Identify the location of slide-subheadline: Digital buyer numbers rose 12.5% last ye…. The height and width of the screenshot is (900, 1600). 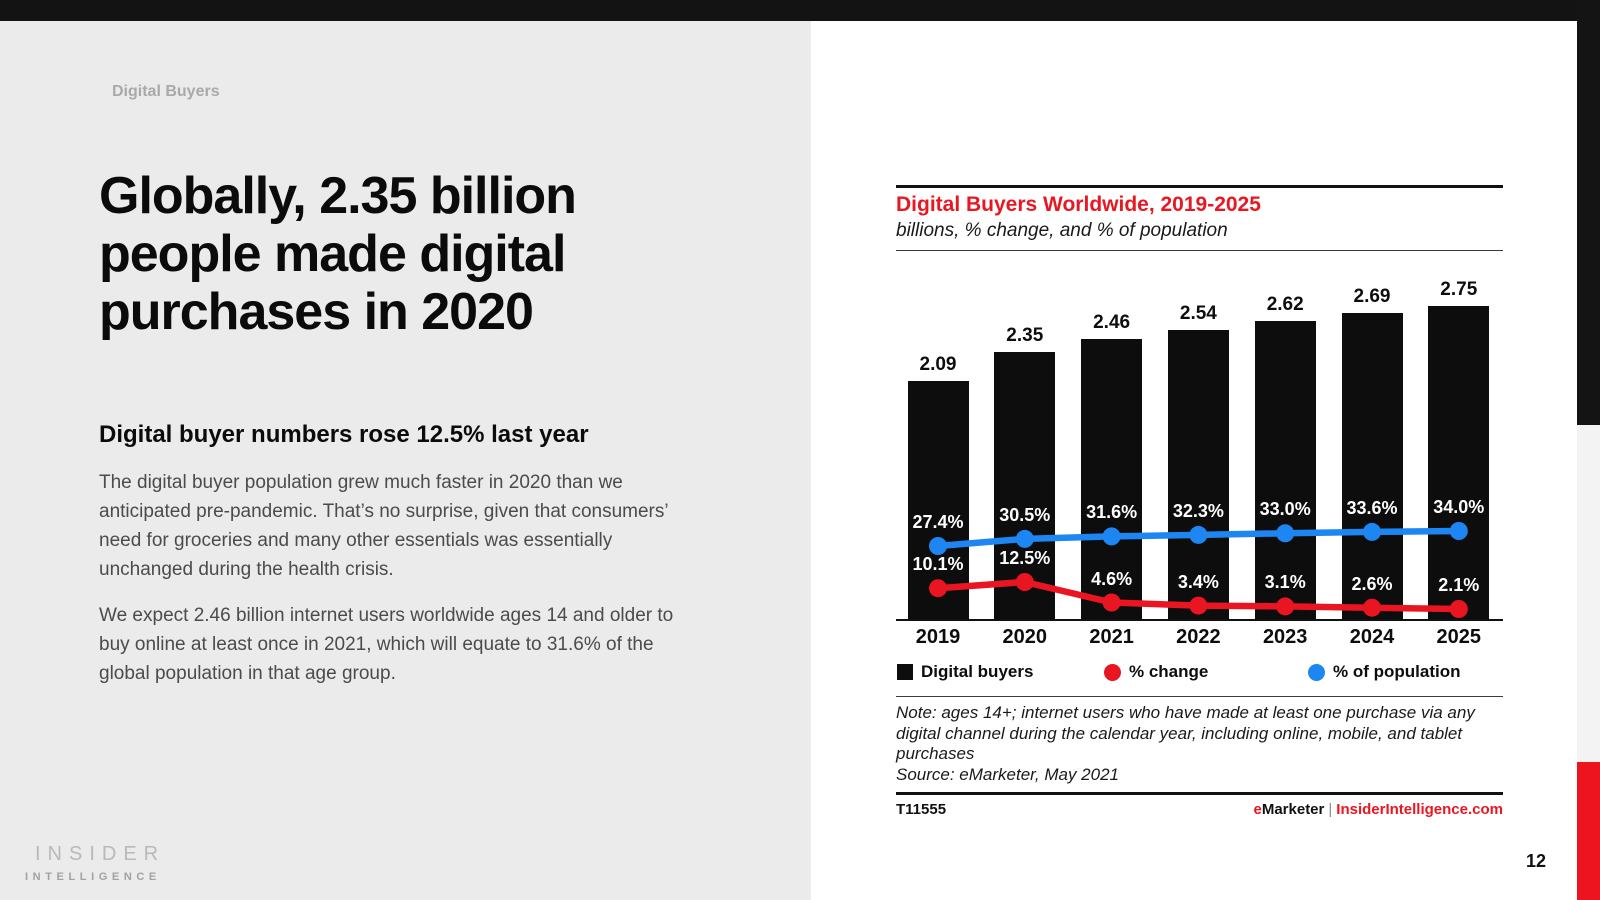
(344, 434).